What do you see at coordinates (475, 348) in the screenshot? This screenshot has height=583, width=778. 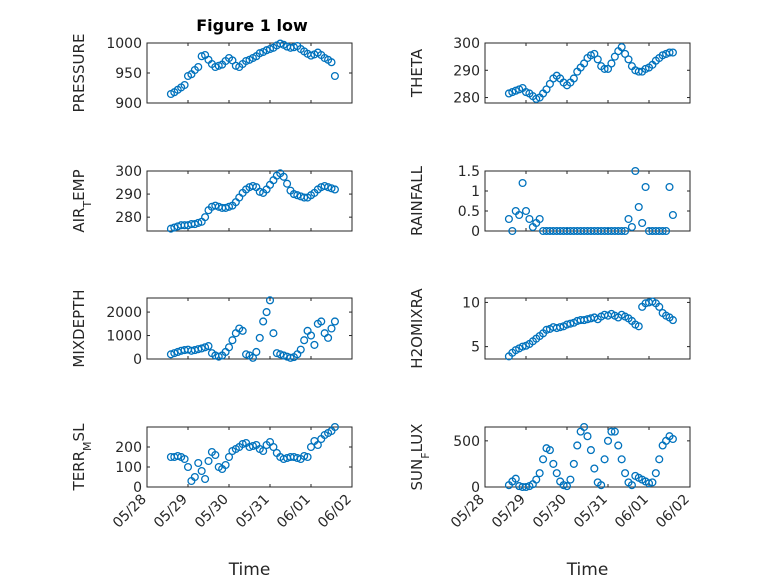 I see `y-tick-label: 5` at bounding box center [475, 348].